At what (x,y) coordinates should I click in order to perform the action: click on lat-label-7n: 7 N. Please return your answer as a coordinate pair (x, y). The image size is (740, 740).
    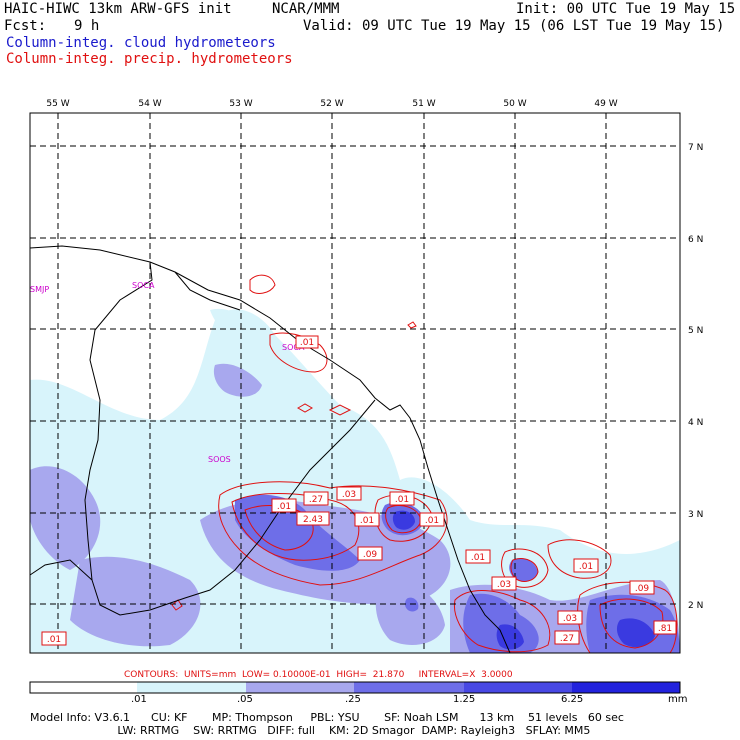
    Looking at the image, I should click on (695, 148).